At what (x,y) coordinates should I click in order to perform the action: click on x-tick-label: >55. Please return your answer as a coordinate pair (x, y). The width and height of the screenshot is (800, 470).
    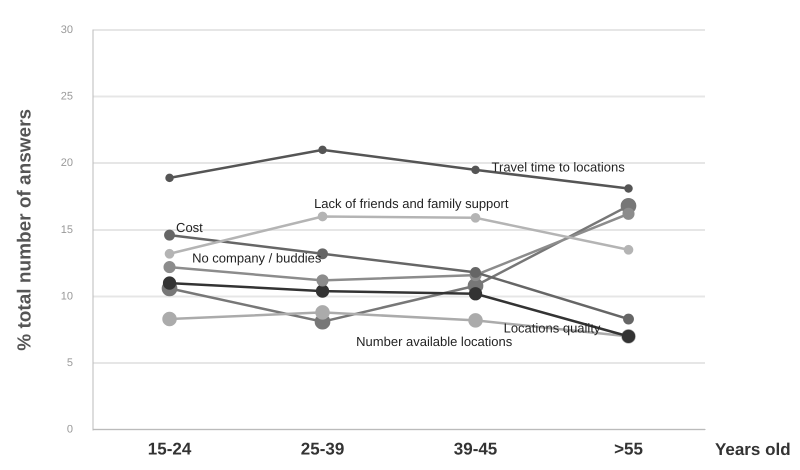
    Looking at the image, I should click on (628, 448).